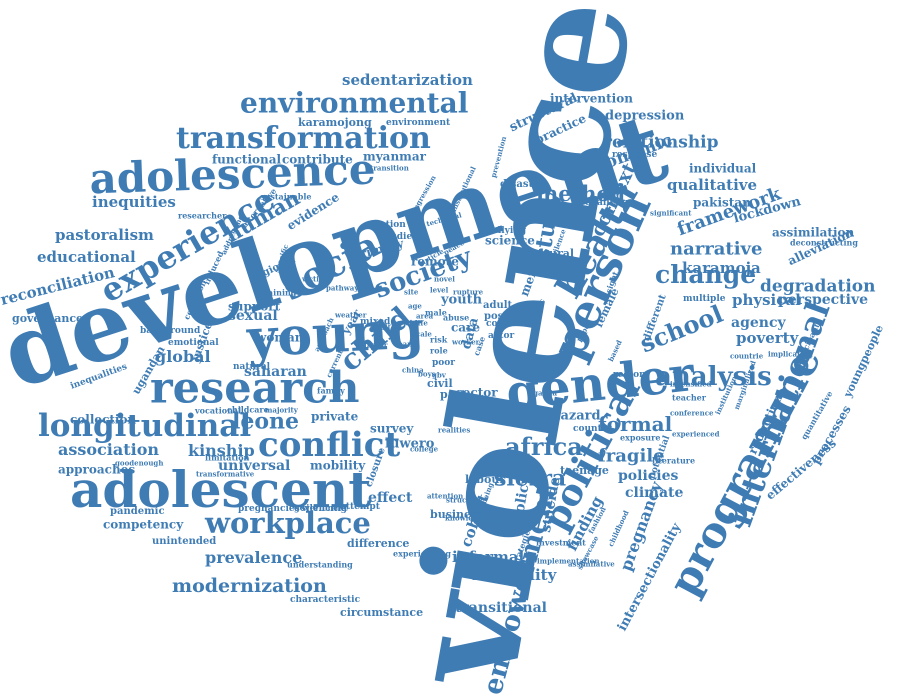 This screenshot has width=900, height=697. What do you see at coordinates (227, 457) in the screenshot?
I see `word-limitation: limitation` at bounding box center [227, 457].